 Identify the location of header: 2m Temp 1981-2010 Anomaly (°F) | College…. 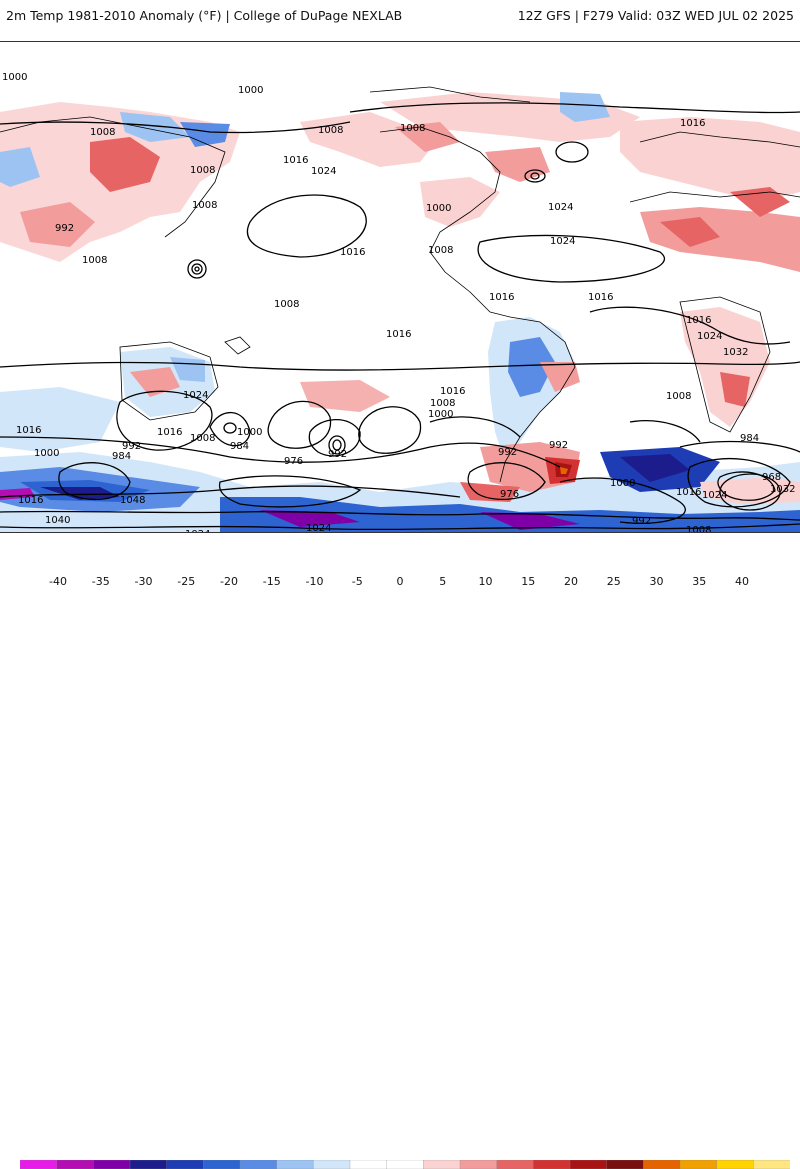
(400, 17).